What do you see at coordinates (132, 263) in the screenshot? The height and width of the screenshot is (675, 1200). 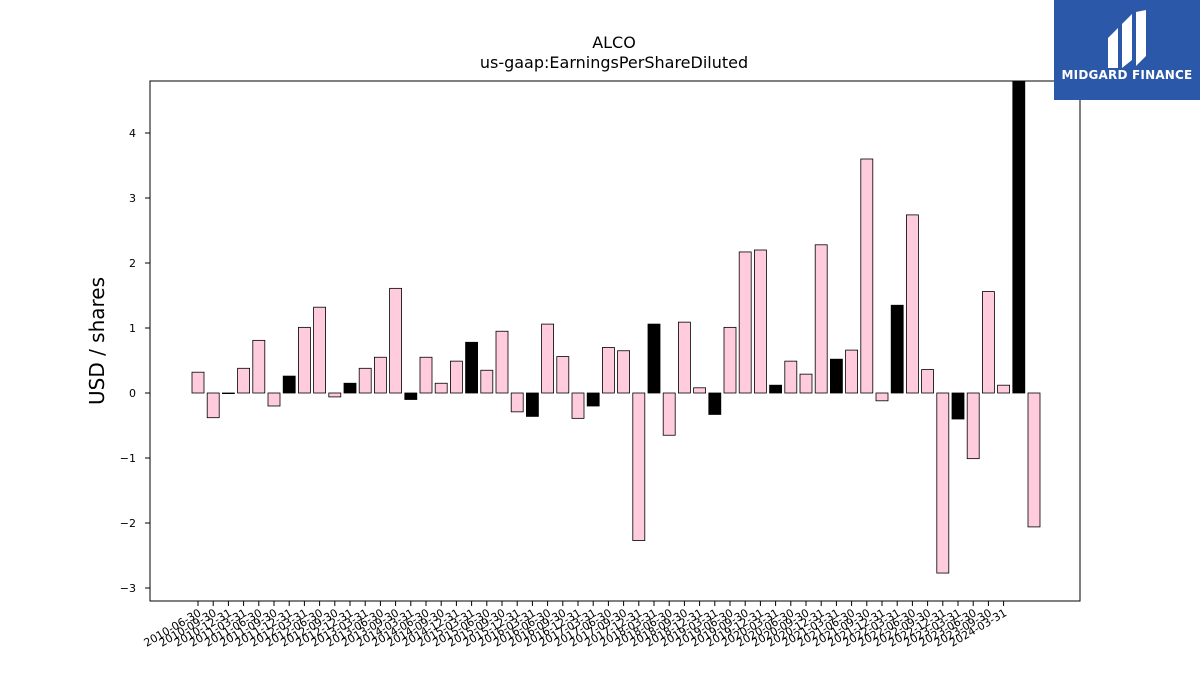 I see `y-tick-label: 2` at bounding box center [132, 263].